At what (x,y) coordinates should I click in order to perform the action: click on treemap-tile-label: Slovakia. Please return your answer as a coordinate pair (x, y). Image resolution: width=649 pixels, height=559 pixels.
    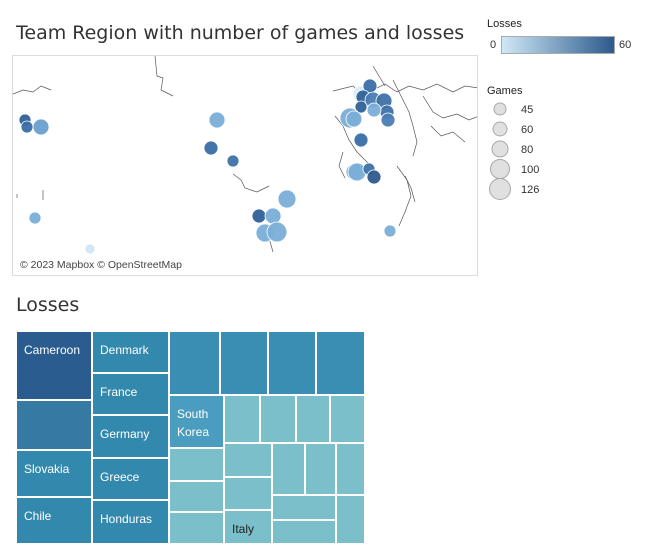
    Looking at the image, I should click on (47, 469).